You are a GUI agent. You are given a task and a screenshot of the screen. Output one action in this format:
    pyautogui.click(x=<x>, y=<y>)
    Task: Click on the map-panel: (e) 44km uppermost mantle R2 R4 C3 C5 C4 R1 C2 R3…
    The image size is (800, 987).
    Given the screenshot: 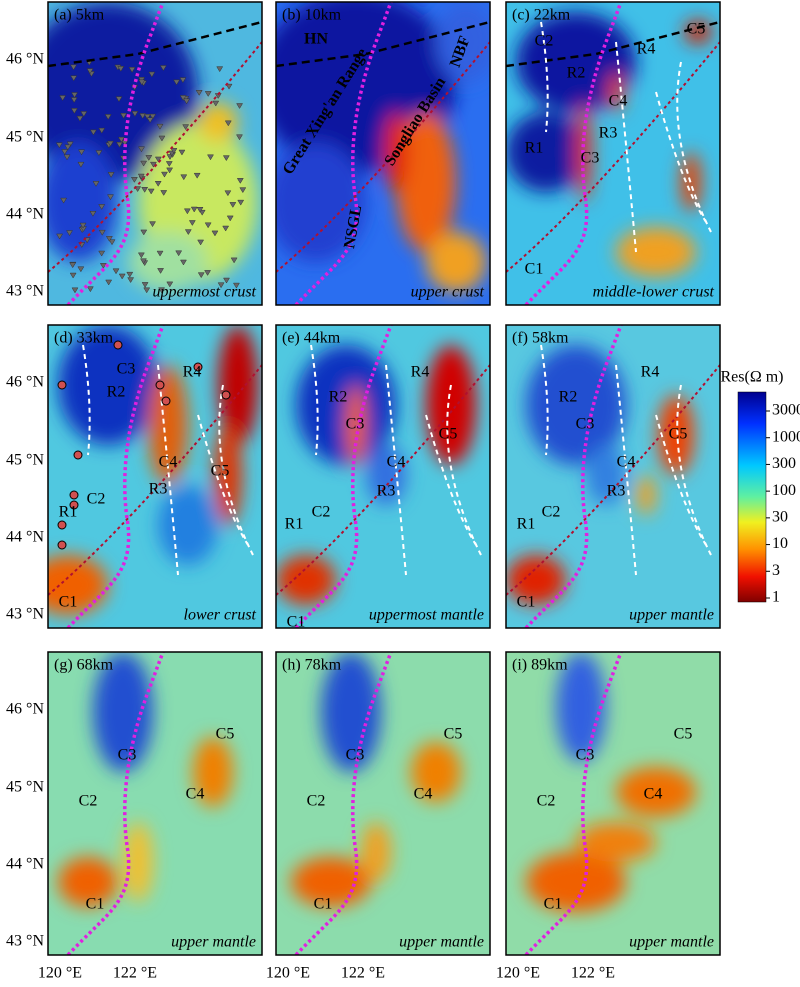 What is the action you would take?
    pyautogui.click(x=383, y=477)
    